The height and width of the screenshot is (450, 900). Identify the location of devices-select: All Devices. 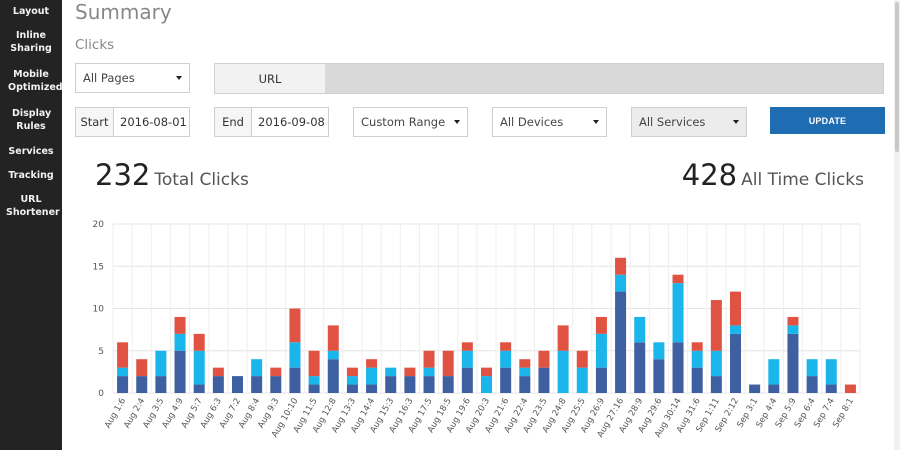
(549, 122).